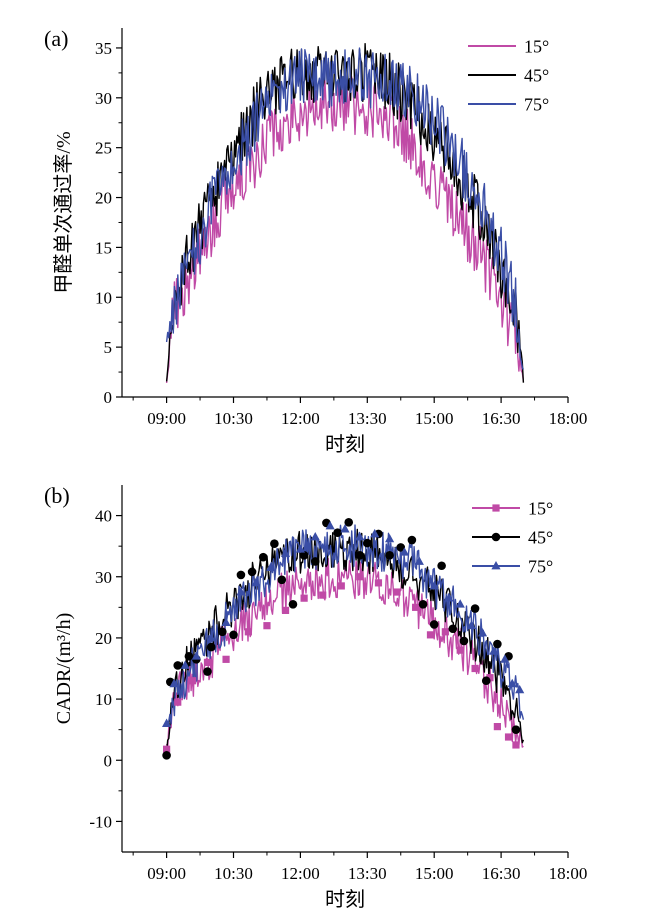 Image resolution: width=650 pixels, height=918 pixels. What do you see at coordinates (345, 899) in the screenshot?
I see `x-axis-title: 时刻` at bounding box center [345, 899].